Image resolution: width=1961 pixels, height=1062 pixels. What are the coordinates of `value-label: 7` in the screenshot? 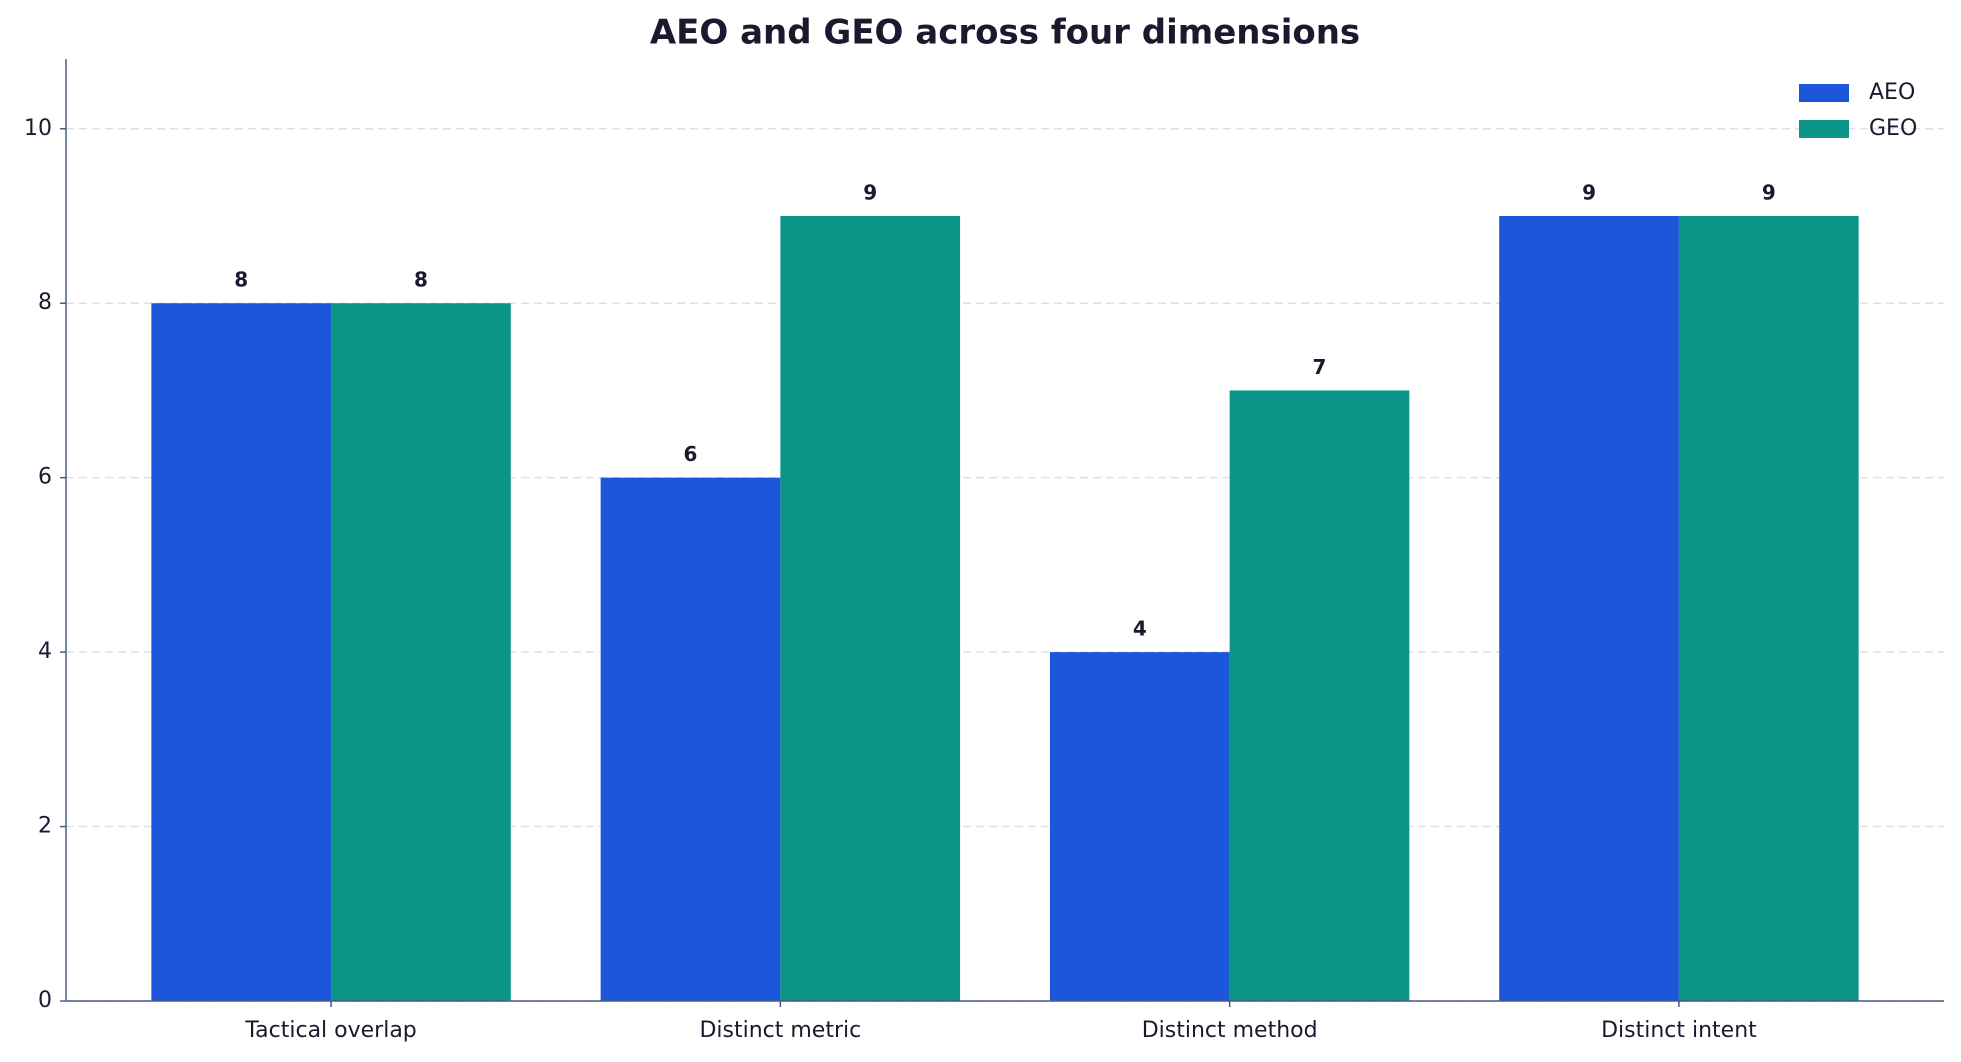 It's located at (1320, 367).